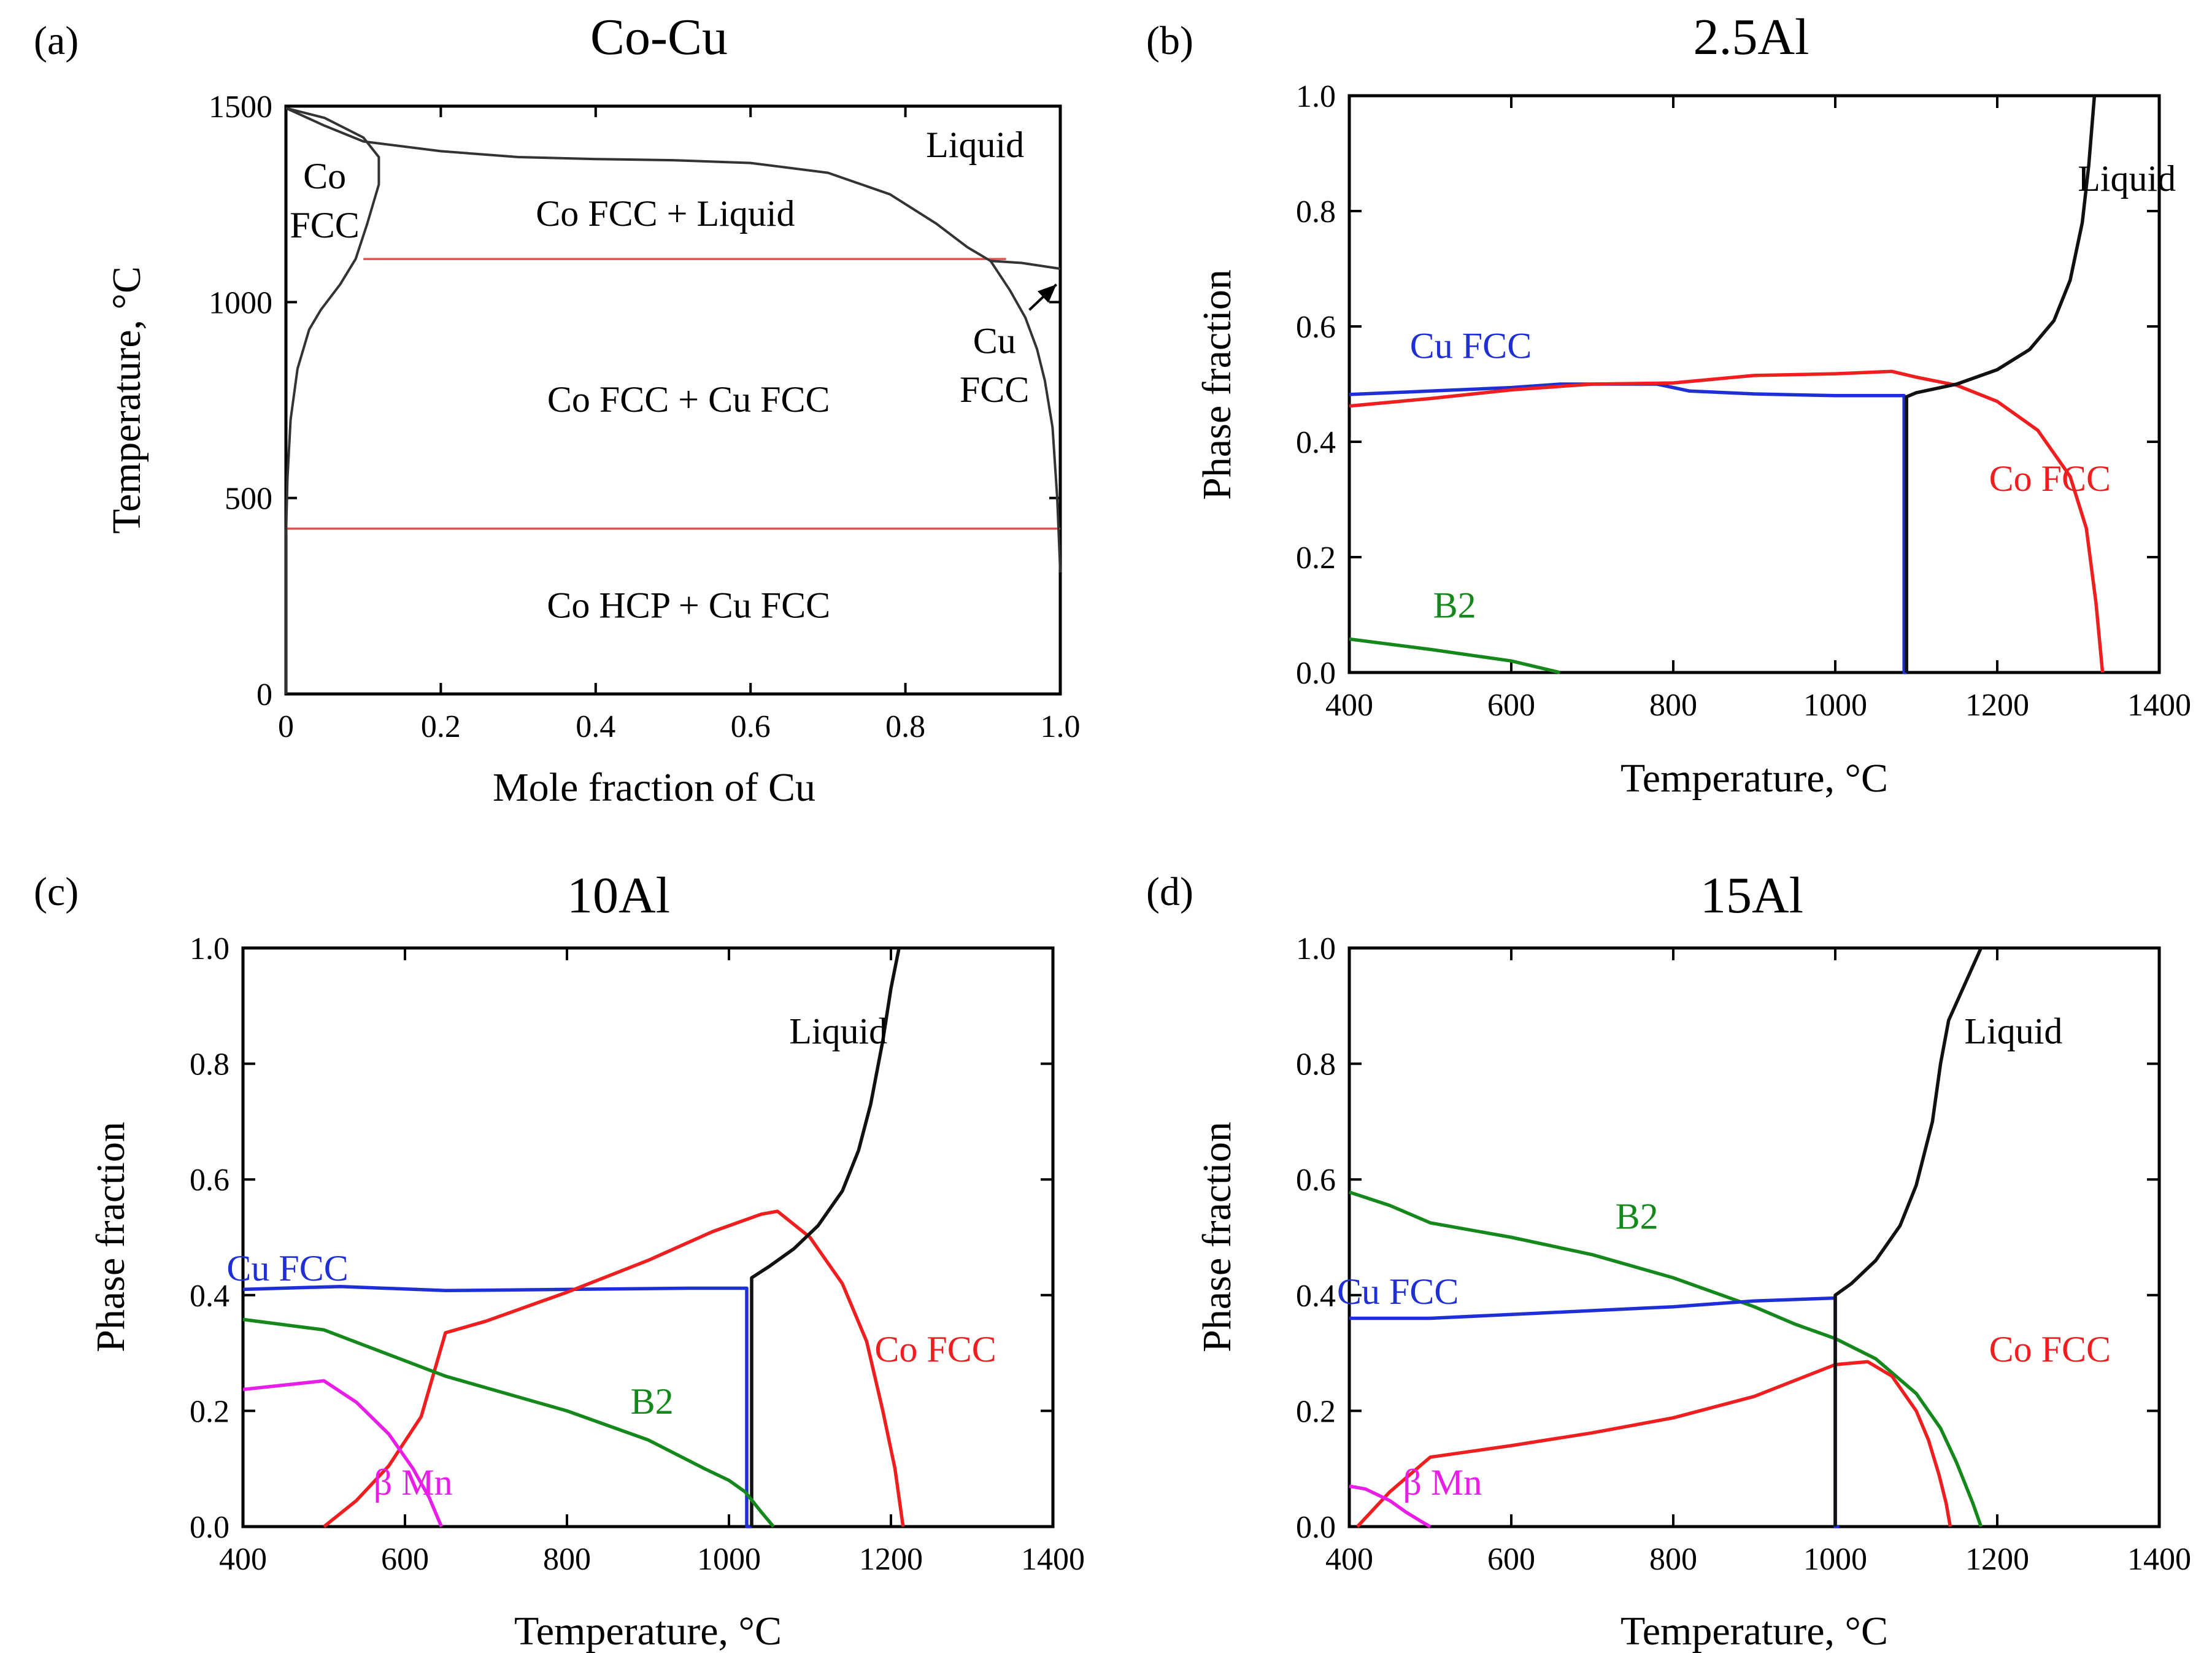 This screenshot has width=2212, height=1653. Describe the element at coordinates (648, 1631) in the screenshot. I see `panel-c-xlabel: Temperature, °C` at that location.